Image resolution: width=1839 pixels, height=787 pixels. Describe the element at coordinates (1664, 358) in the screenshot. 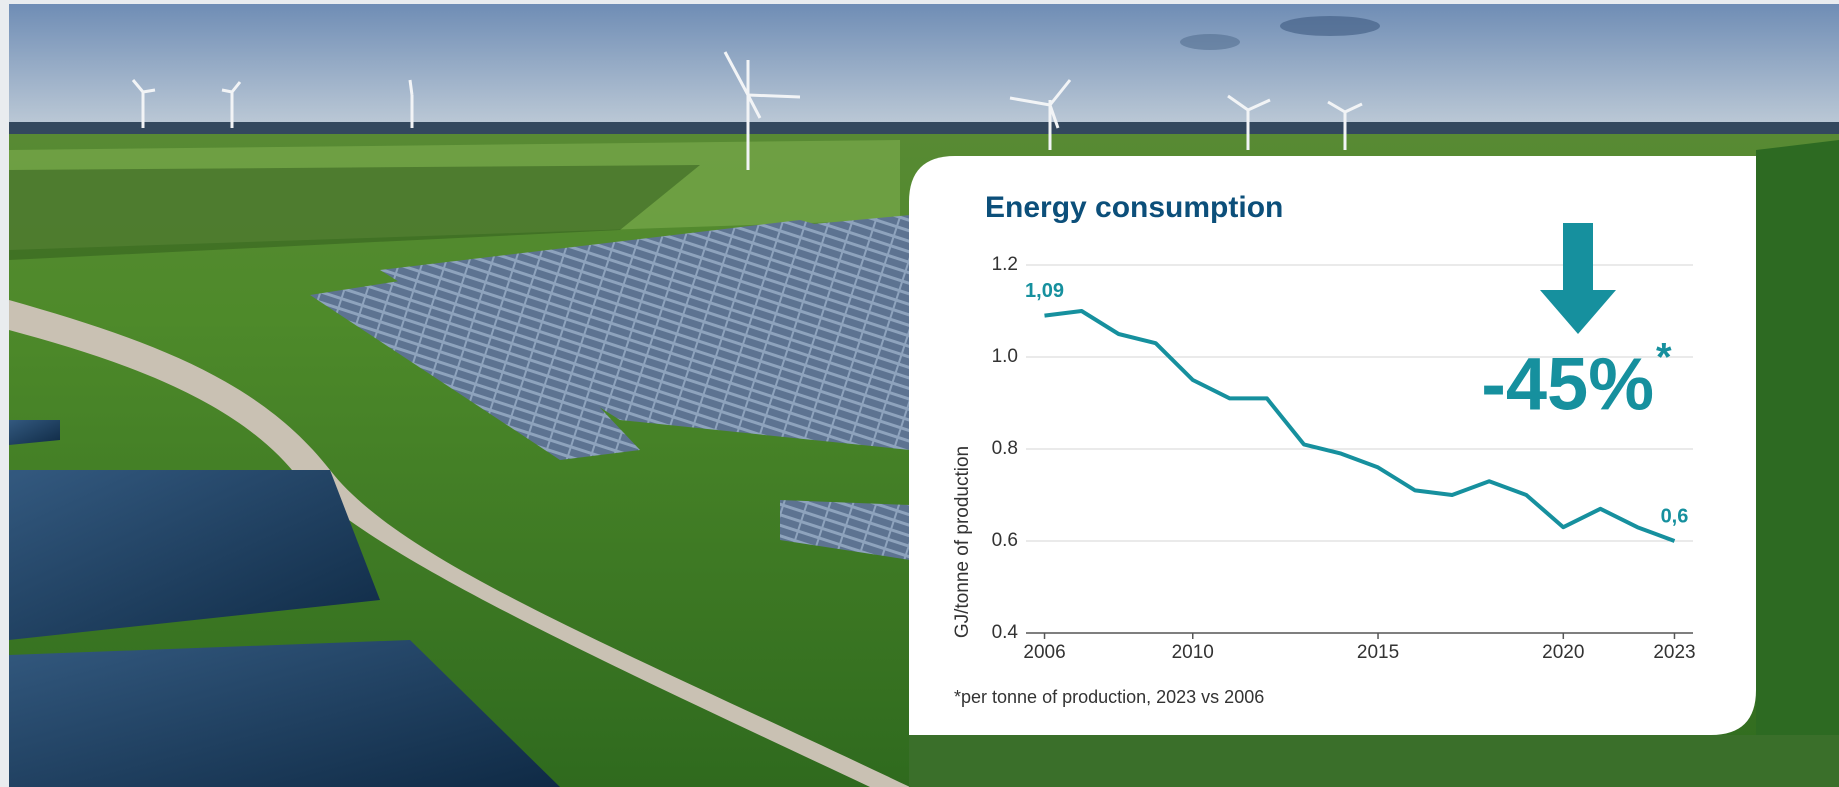

I see `annotation-asterisk: *` at that location.